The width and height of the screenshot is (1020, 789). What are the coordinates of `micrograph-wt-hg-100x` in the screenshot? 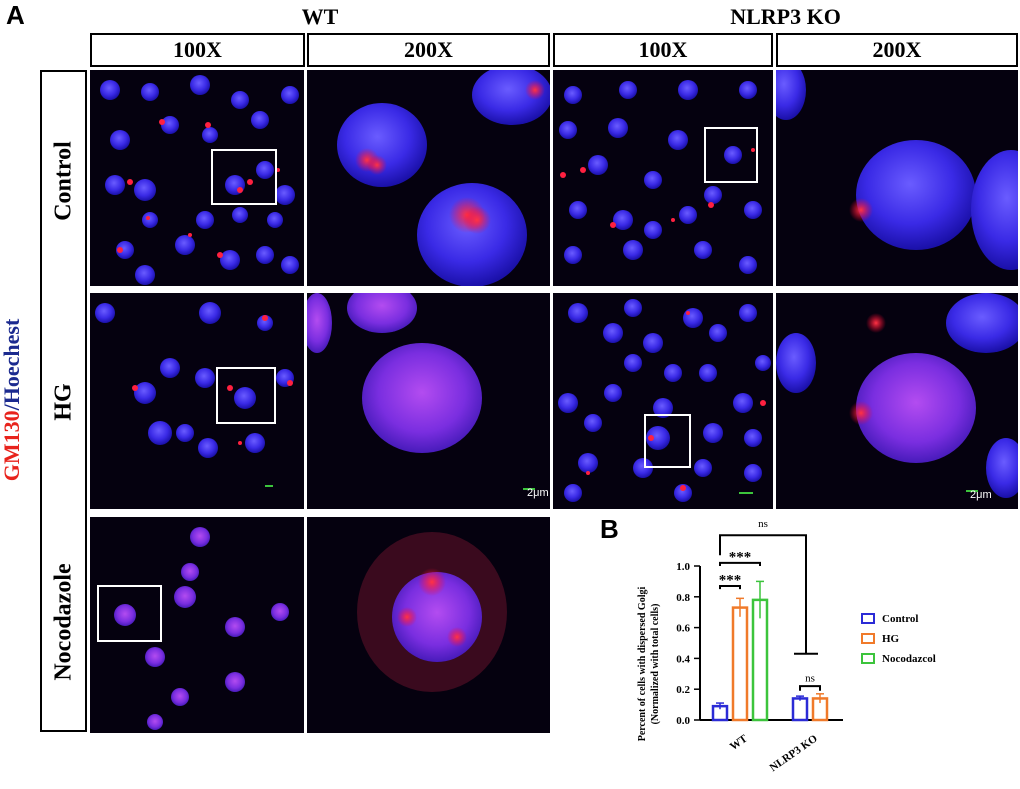 It's located at (197, 401).